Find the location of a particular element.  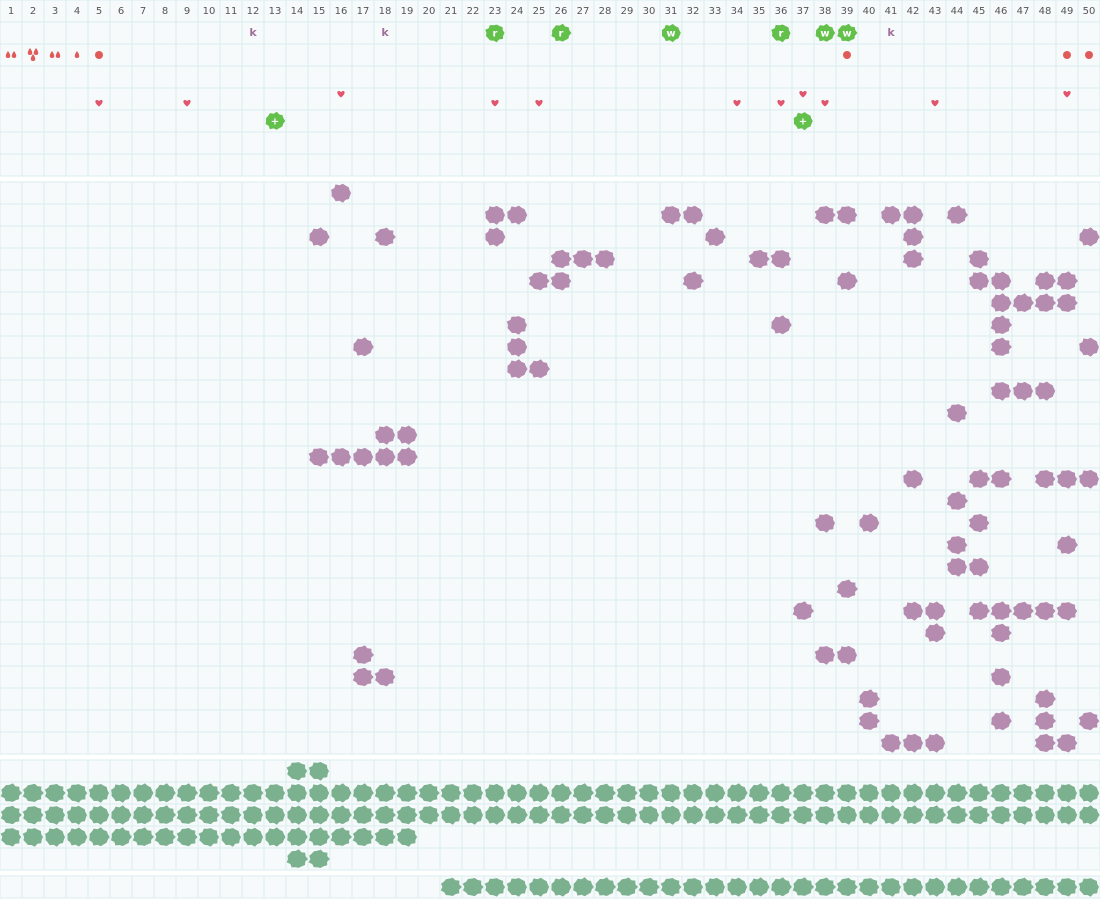

column-number: 21 is located at coordinates (451, 11).